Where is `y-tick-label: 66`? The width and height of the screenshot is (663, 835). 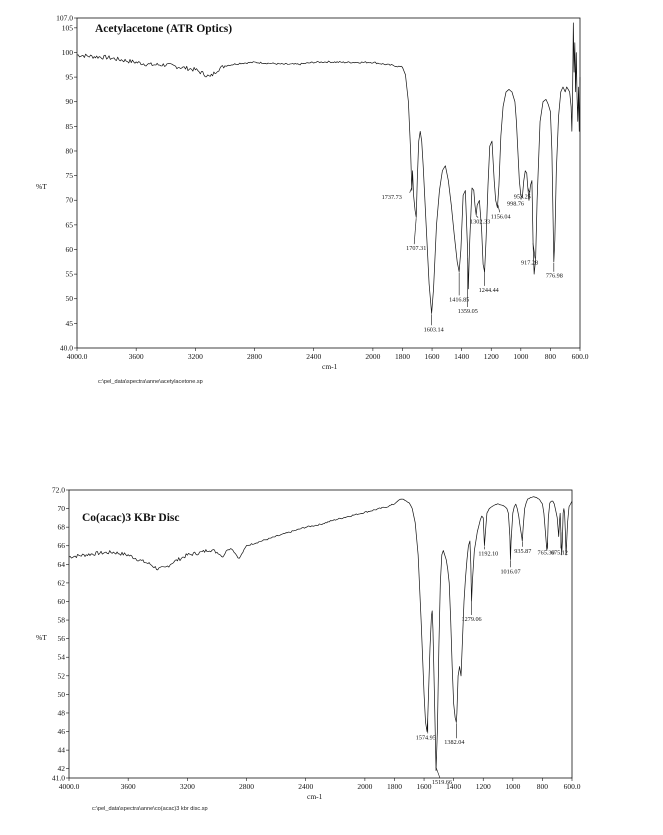 y-tick-label: 66 is located at coordinates (62, 545).